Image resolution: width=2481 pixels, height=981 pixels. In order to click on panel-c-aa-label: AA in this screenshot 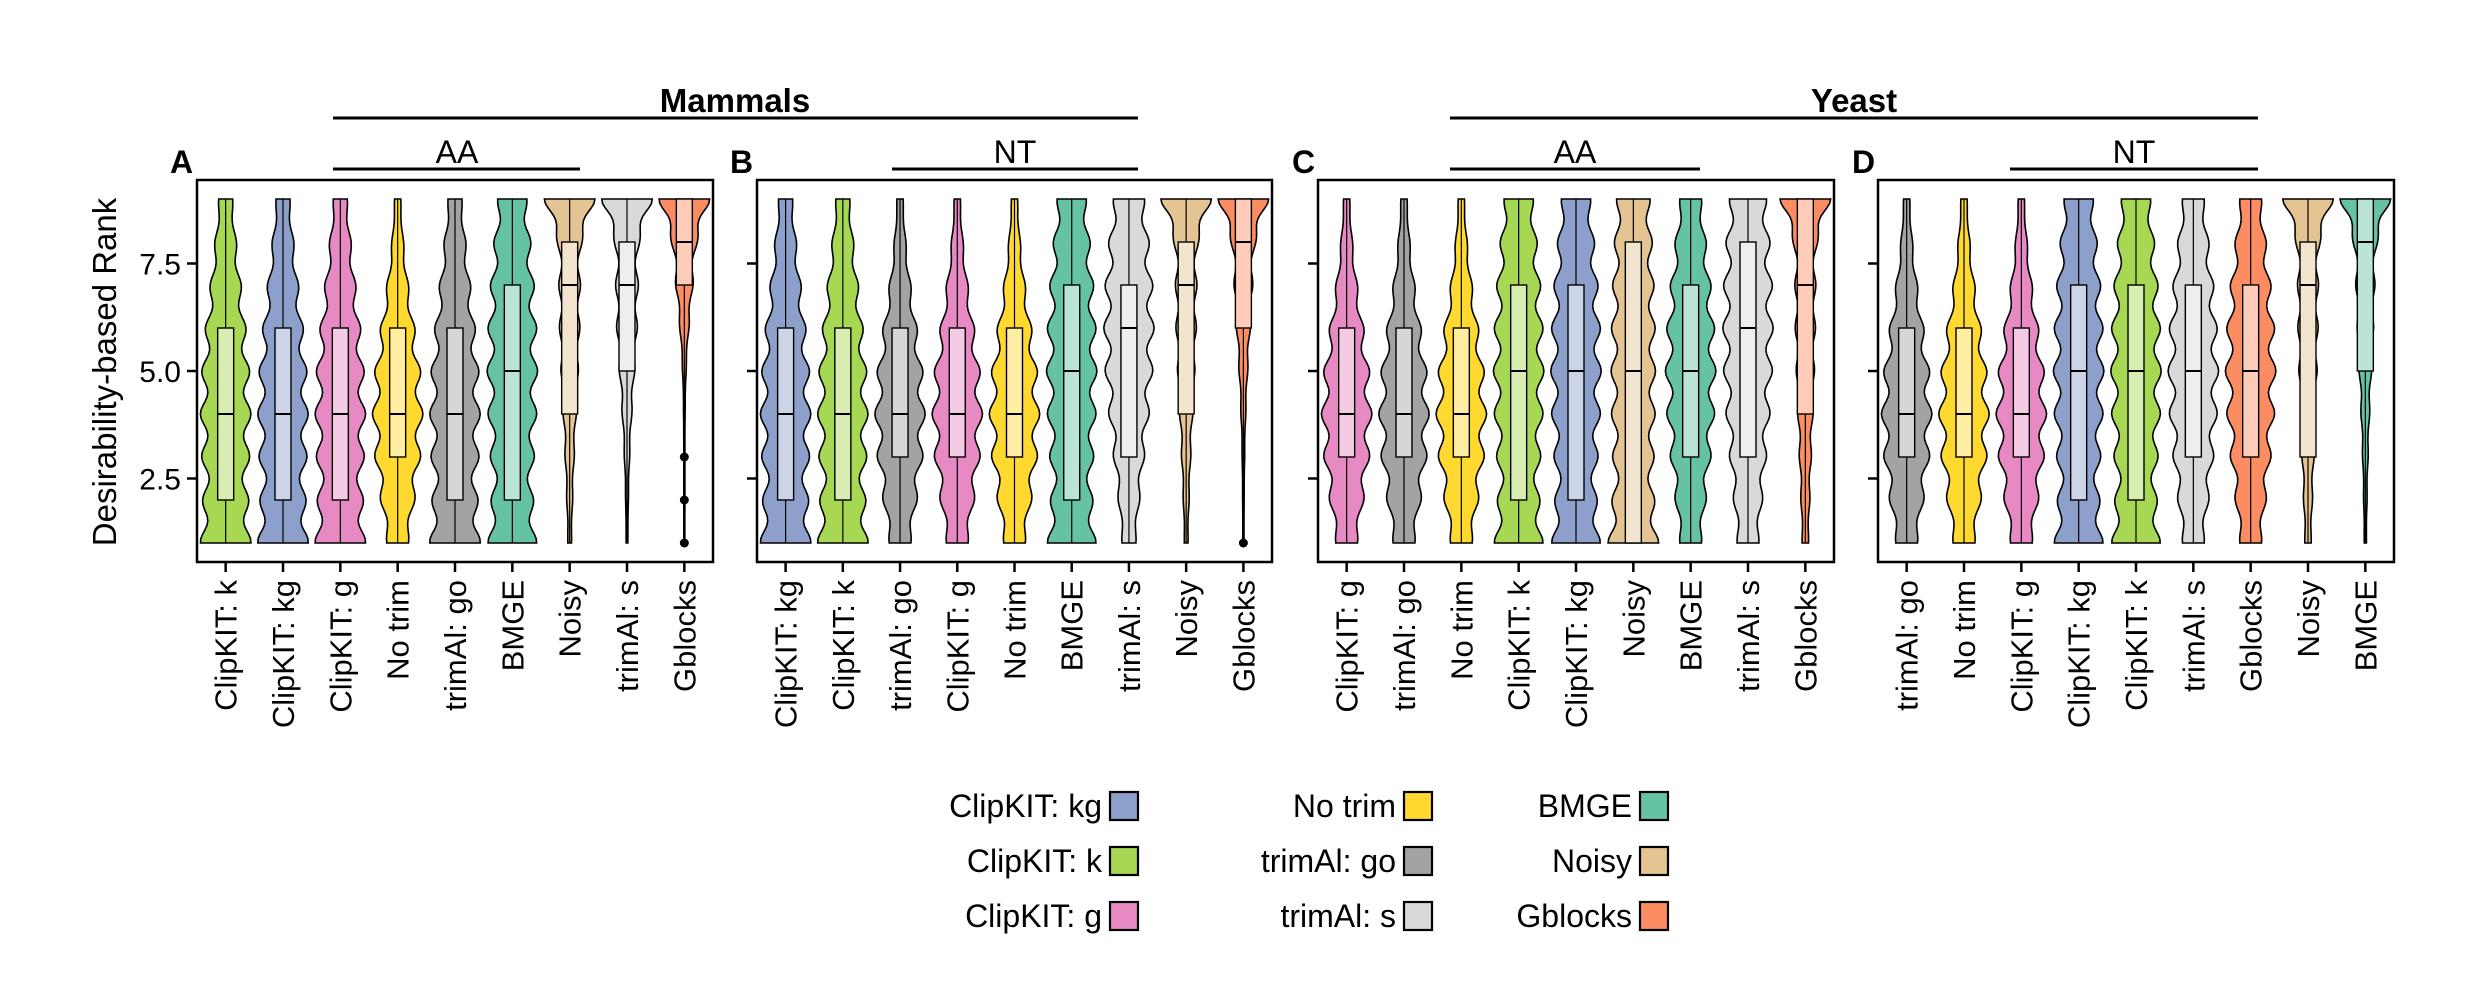, I will do `click(1575, 152)`.